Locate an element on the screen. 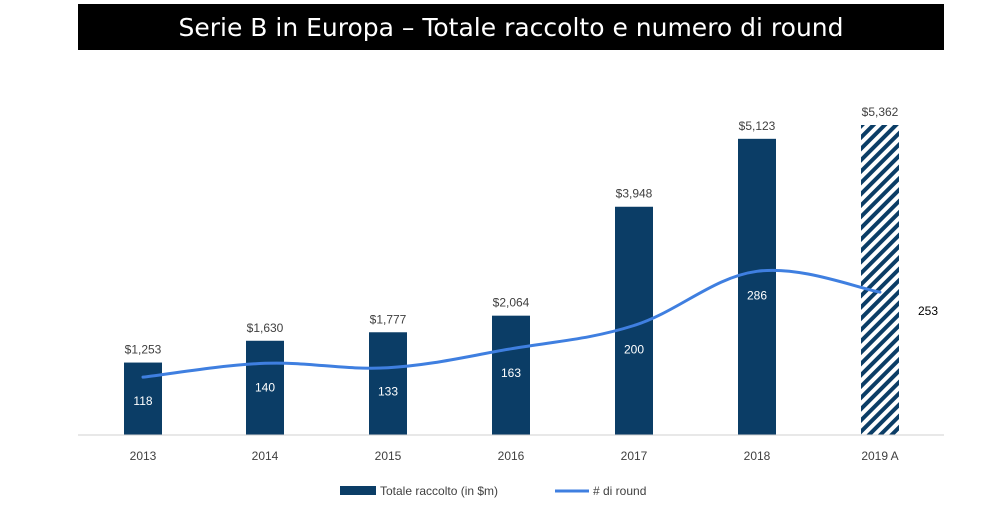 This screenshot has width=999, height=518. bar-2019-a is located at coordinates (880, 280).